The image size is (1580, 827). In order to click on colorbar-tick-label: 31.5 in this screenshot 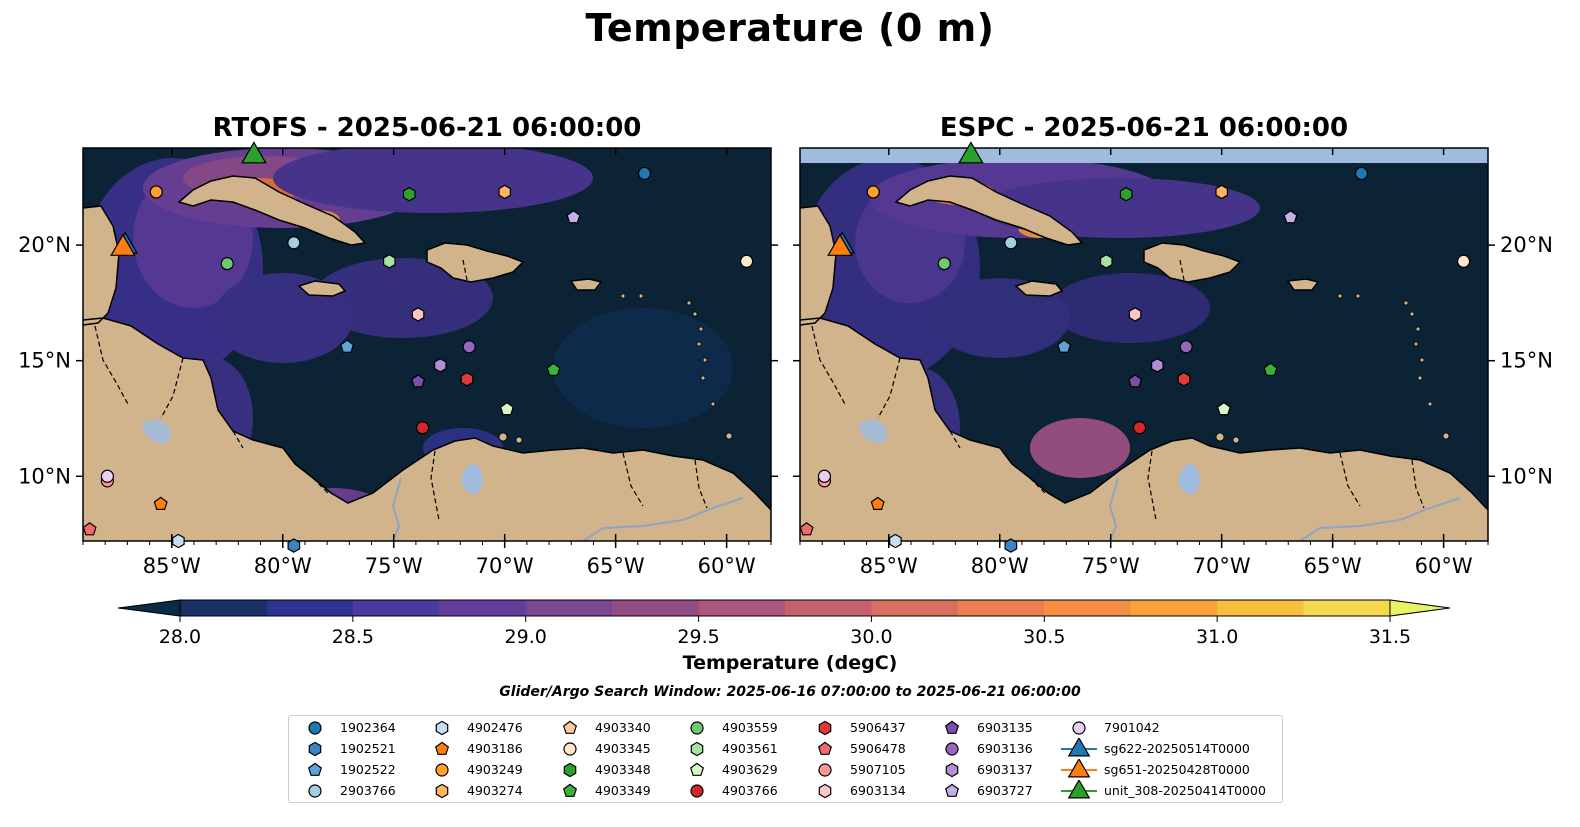, I will do `click(1390, 637)`.